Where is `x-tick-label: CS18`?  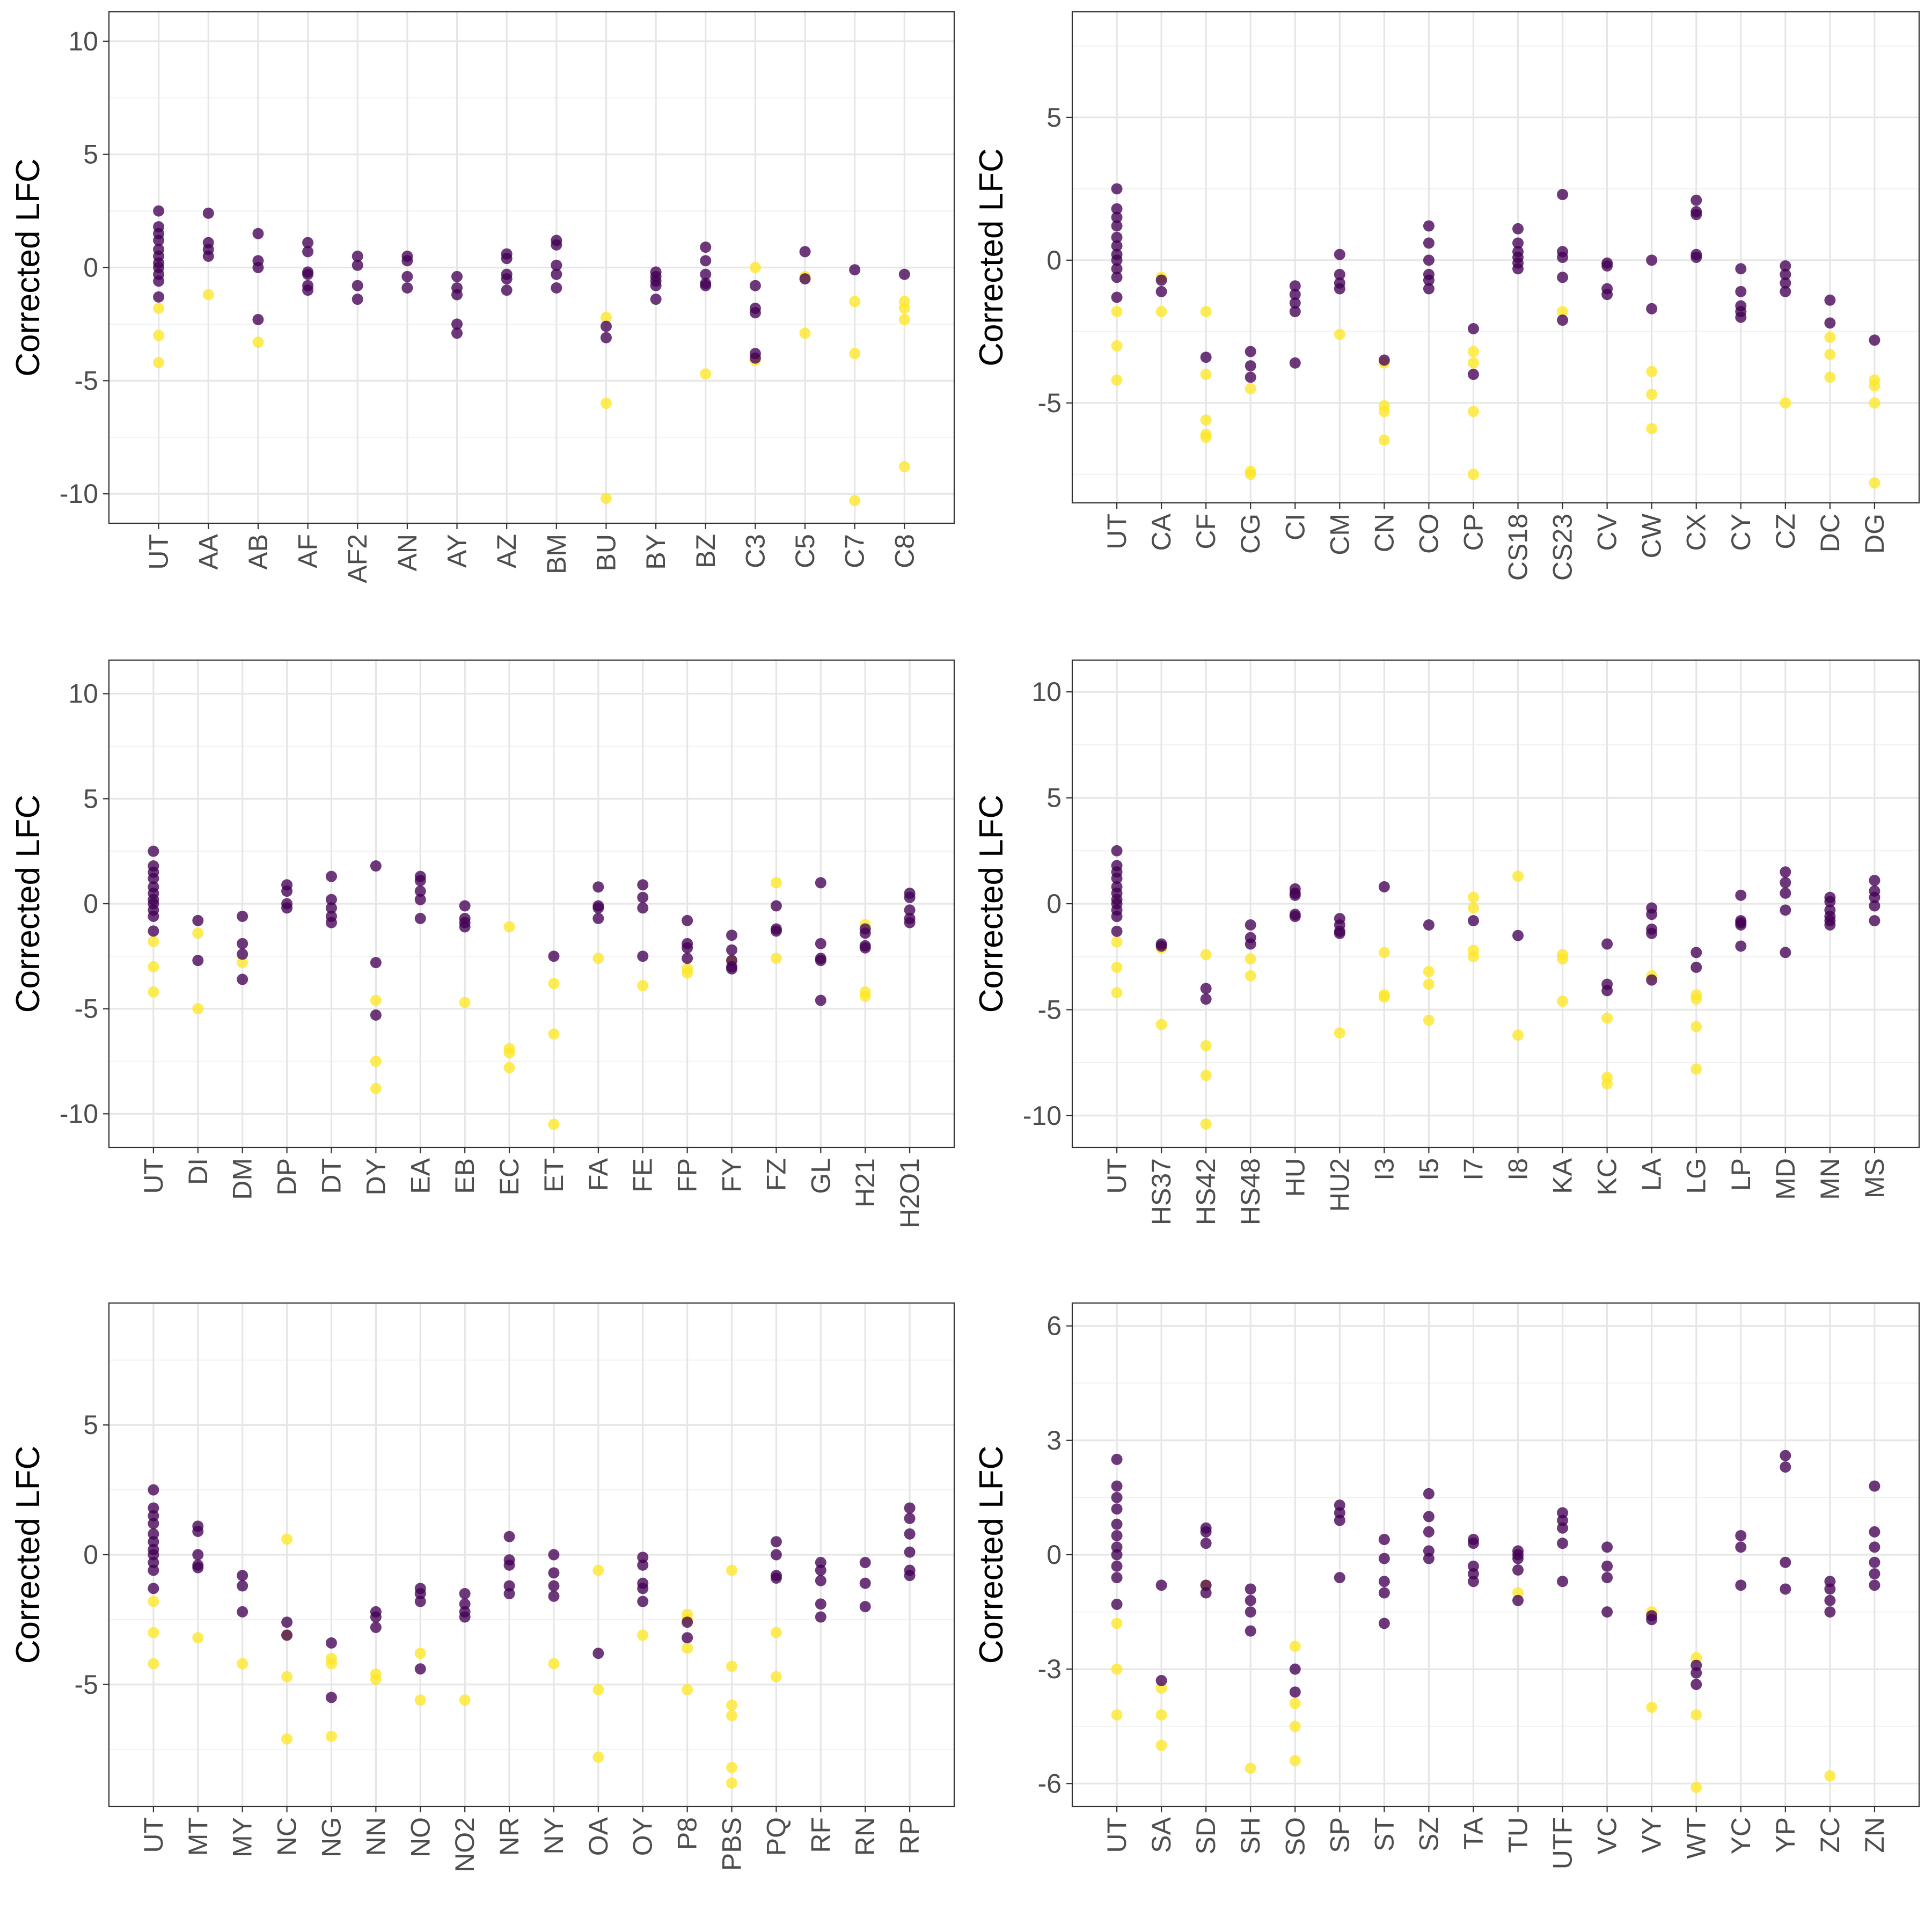
x-tick-label: CS18 is located at coordinates (1518, 547).